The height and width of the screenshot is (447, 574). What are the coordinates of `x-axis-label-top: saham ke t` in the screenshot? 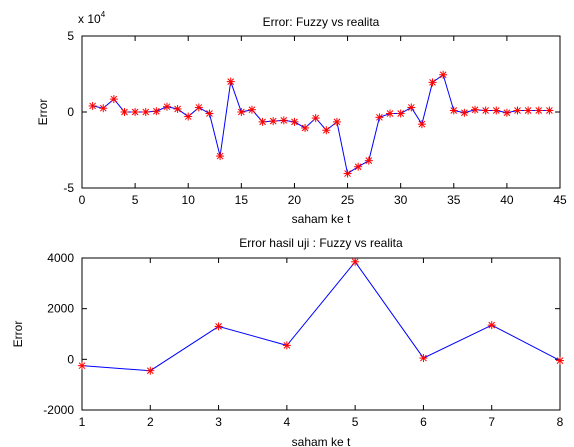 It's located at (321, 219).